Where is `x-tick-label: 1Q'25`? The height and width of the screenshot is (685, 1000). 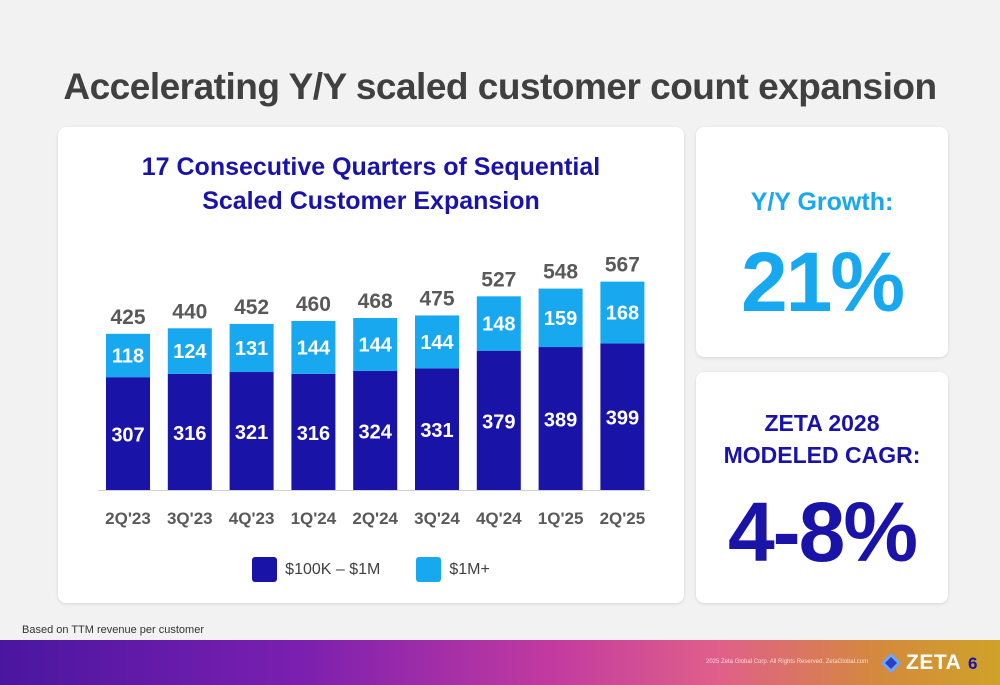 x-tick-label: 1Q'25 is located at coordinates (561, 518).